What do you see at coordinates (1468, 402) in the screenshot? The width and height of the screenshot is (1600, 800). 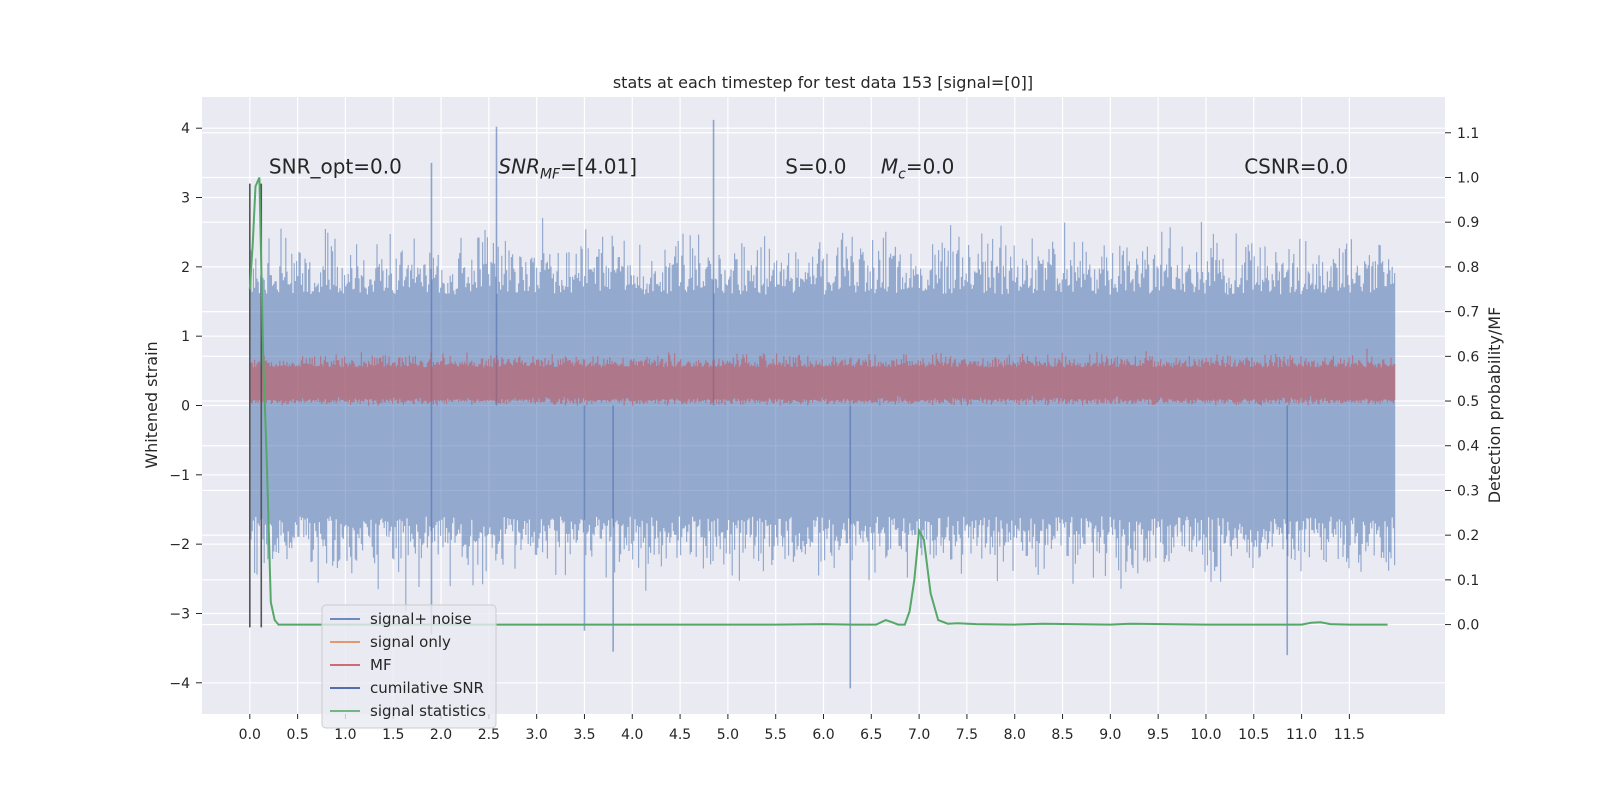 I see `y2-tick-label-6: 0.5` at bounding box center [1468, 402].